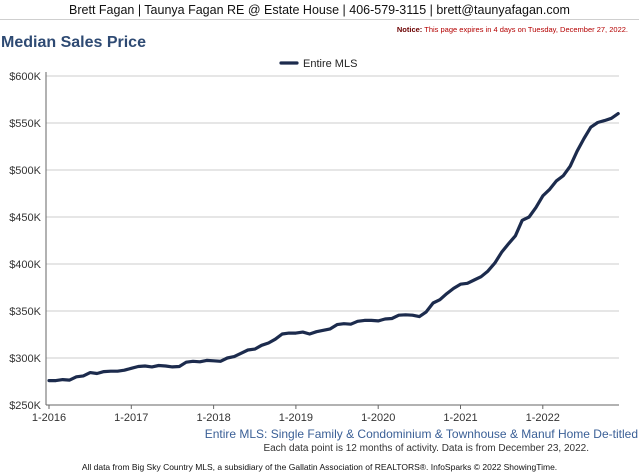 This screenshot has width=639, height=476. What do you see at coordinates (49, 418) in the screenshot?
I see `x-tick-label: 1-2016` at bounding box center [49, 418].